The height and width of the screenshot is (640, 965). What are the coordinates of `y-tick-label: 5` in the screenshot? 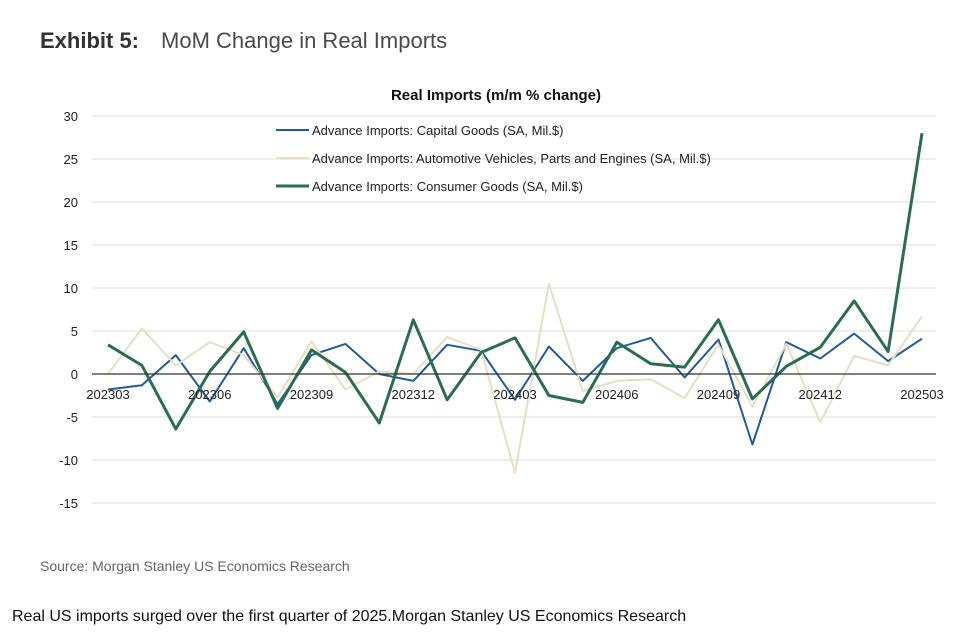 It's located at (74, 331).